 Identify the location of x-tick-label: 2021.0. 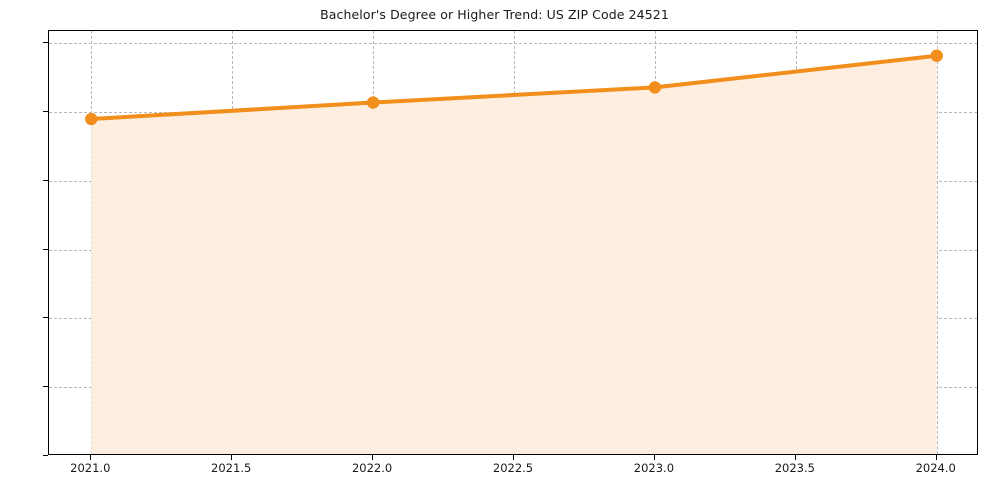
(90, 468).